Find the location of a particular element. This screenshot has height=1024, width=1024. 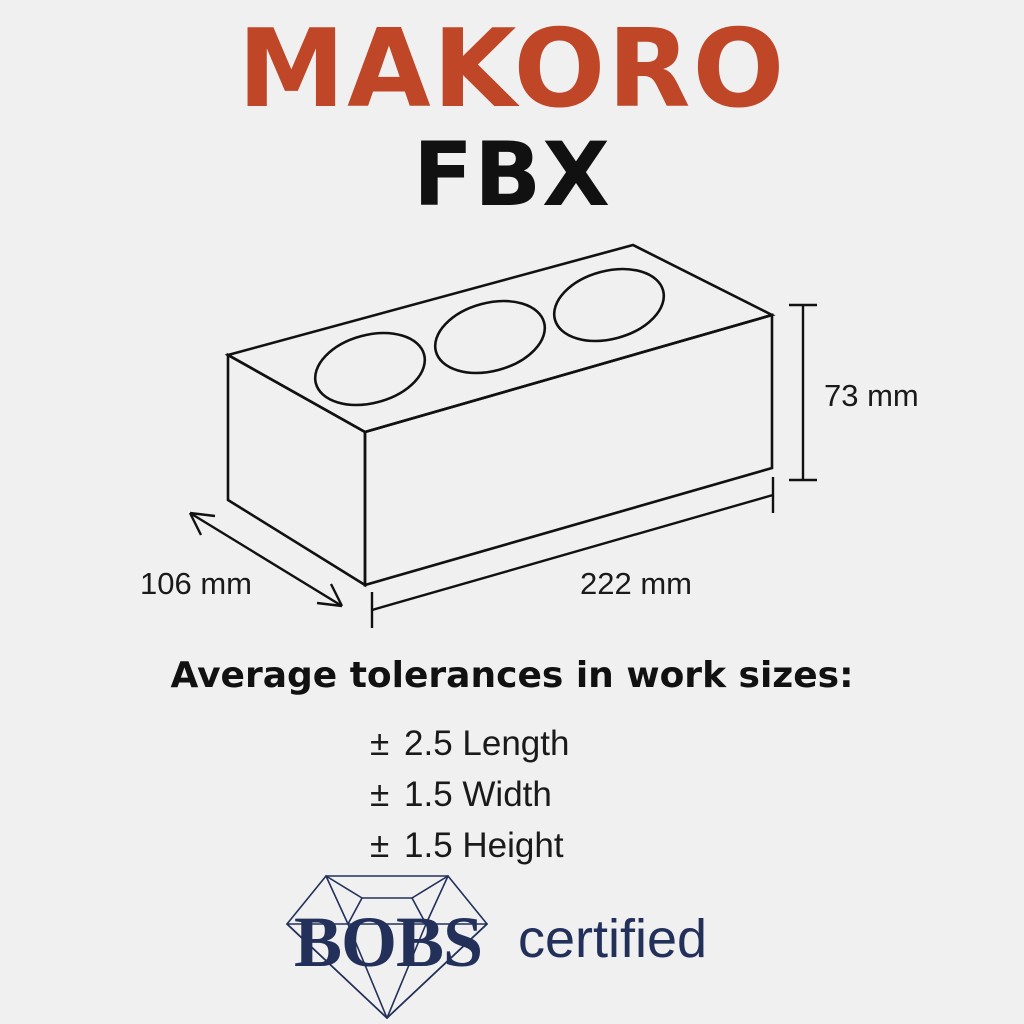

brick-holes is located at coordinates (489, 337).